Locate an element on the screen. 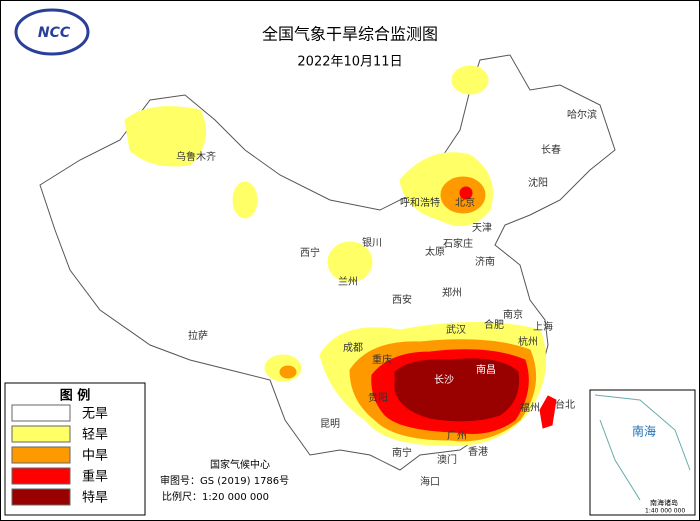 The width and height of the screenshot is (700, 521). footer-approval: 审图号：GS (2019) 1786号 is located at coordinates (224, 480).